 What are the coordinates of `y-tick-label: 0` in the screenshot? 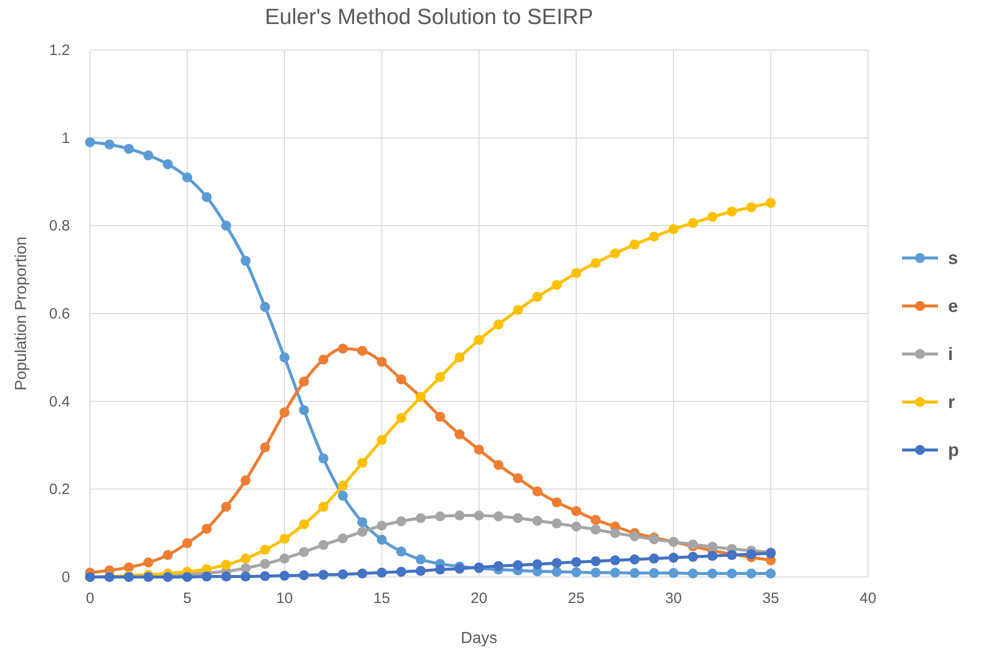 It's located at (66, 577).